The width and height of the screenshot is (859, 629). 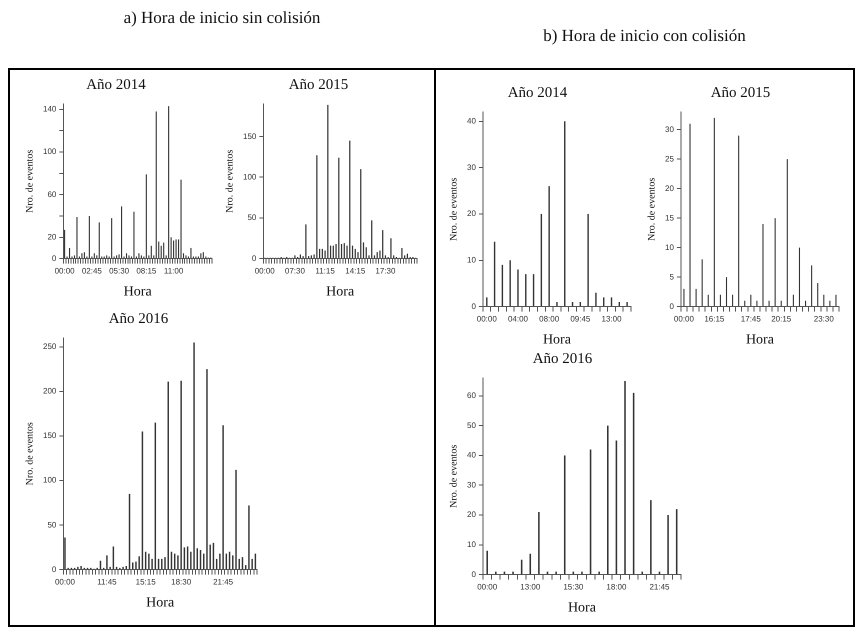 I want to click on x-tick-label: 08:15, so click(x=146, y=271).